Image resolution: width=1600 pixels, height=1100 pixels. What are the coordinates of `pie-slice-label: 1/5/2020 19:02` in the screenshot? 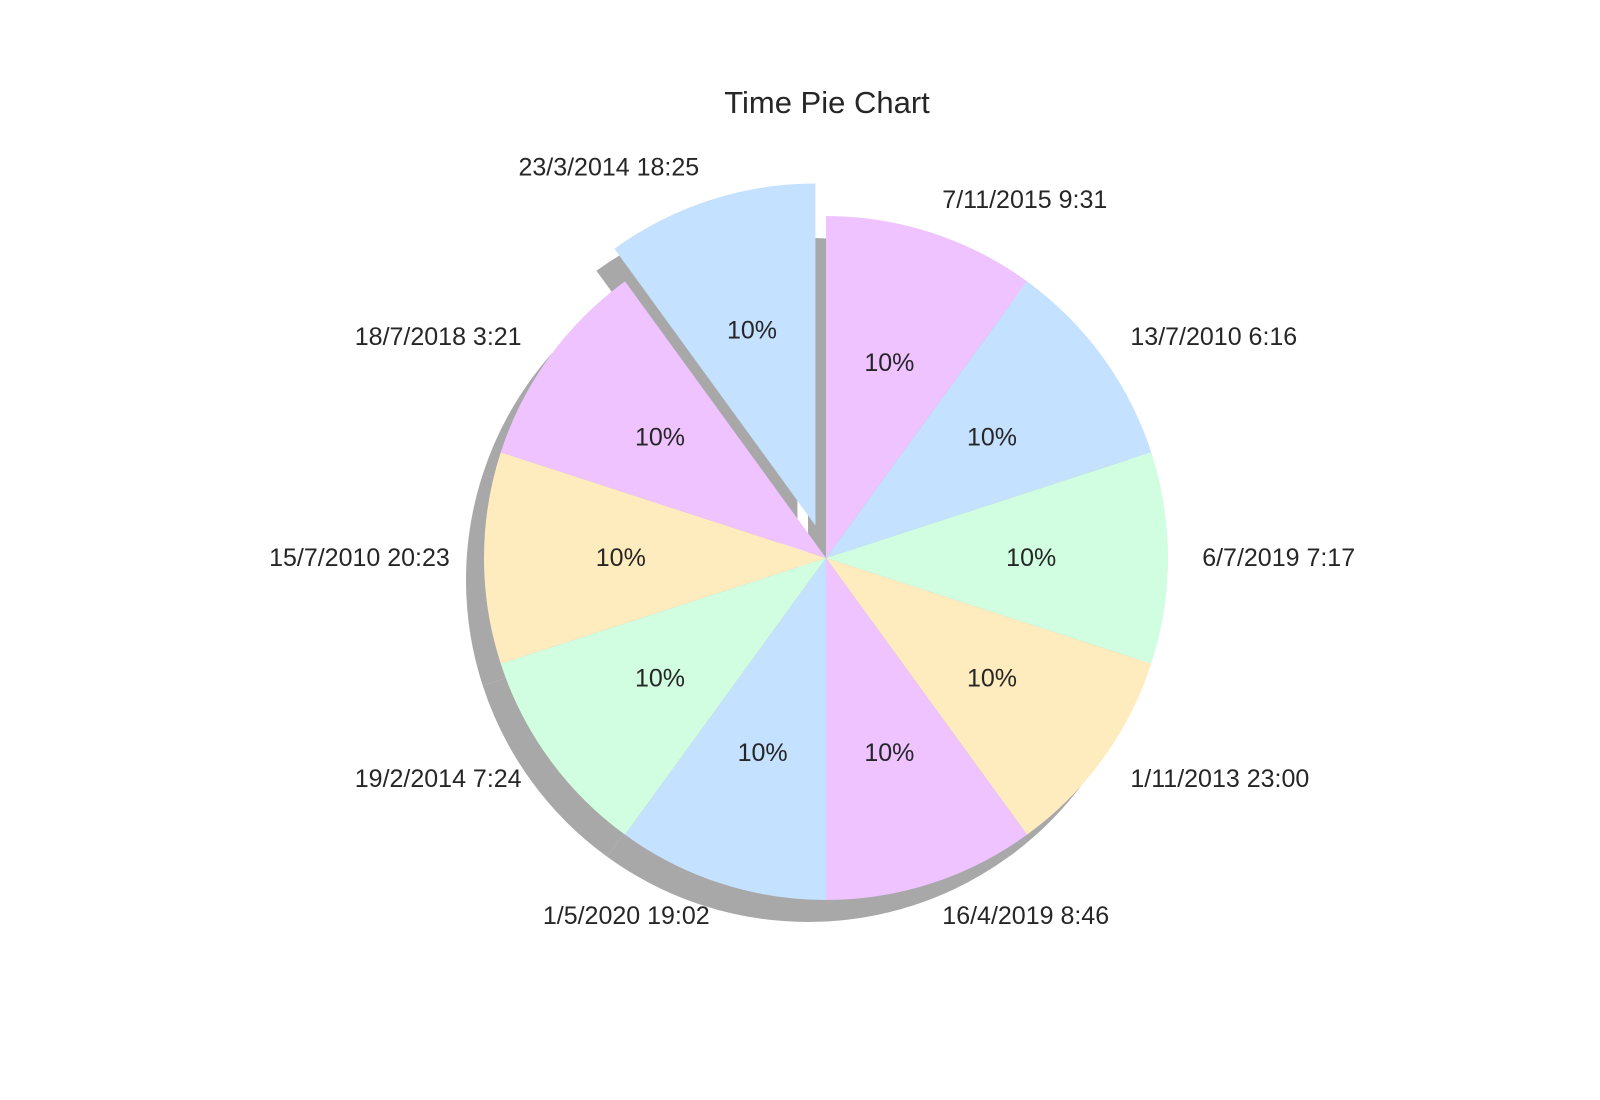 It's located at (626, 916).